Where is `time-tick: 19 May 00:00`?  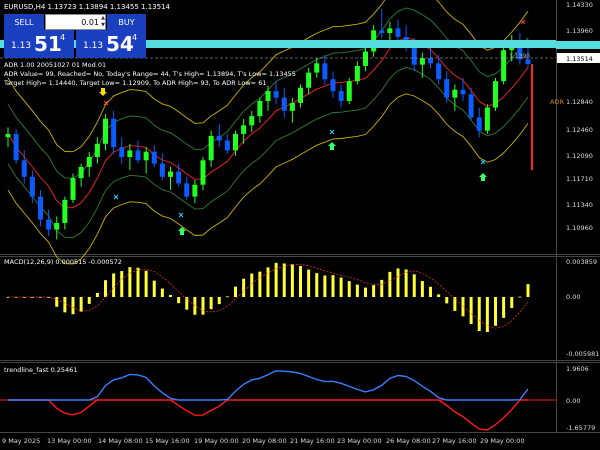 time-tick: 19 May 00:00 is located at coordinates (216, 441).